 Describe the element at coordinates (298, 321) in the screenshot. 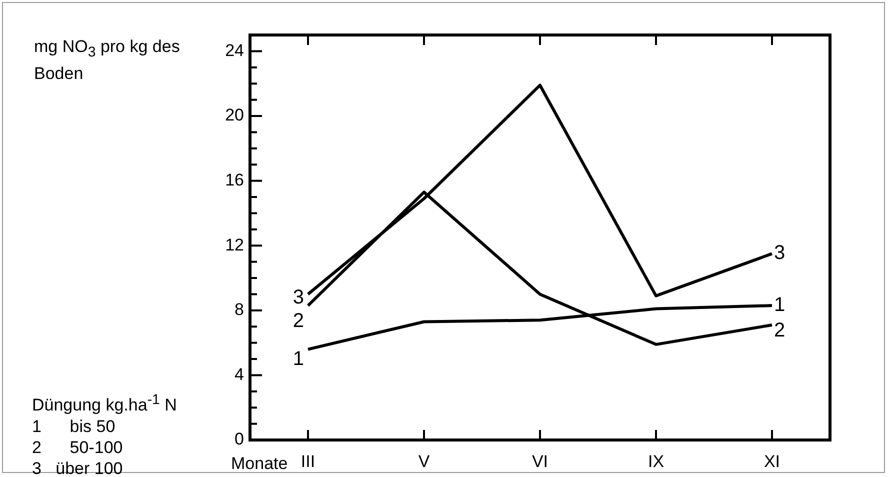

I see `text: 2` at that location.